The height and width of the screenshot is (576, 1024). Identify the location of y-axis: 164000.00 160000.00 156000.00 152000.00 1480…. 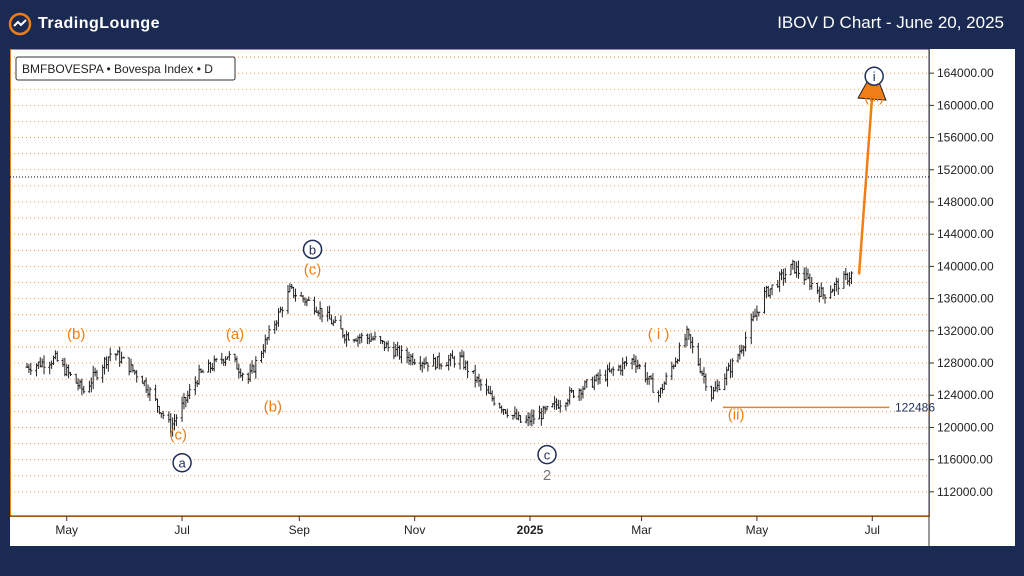
(961, 282).